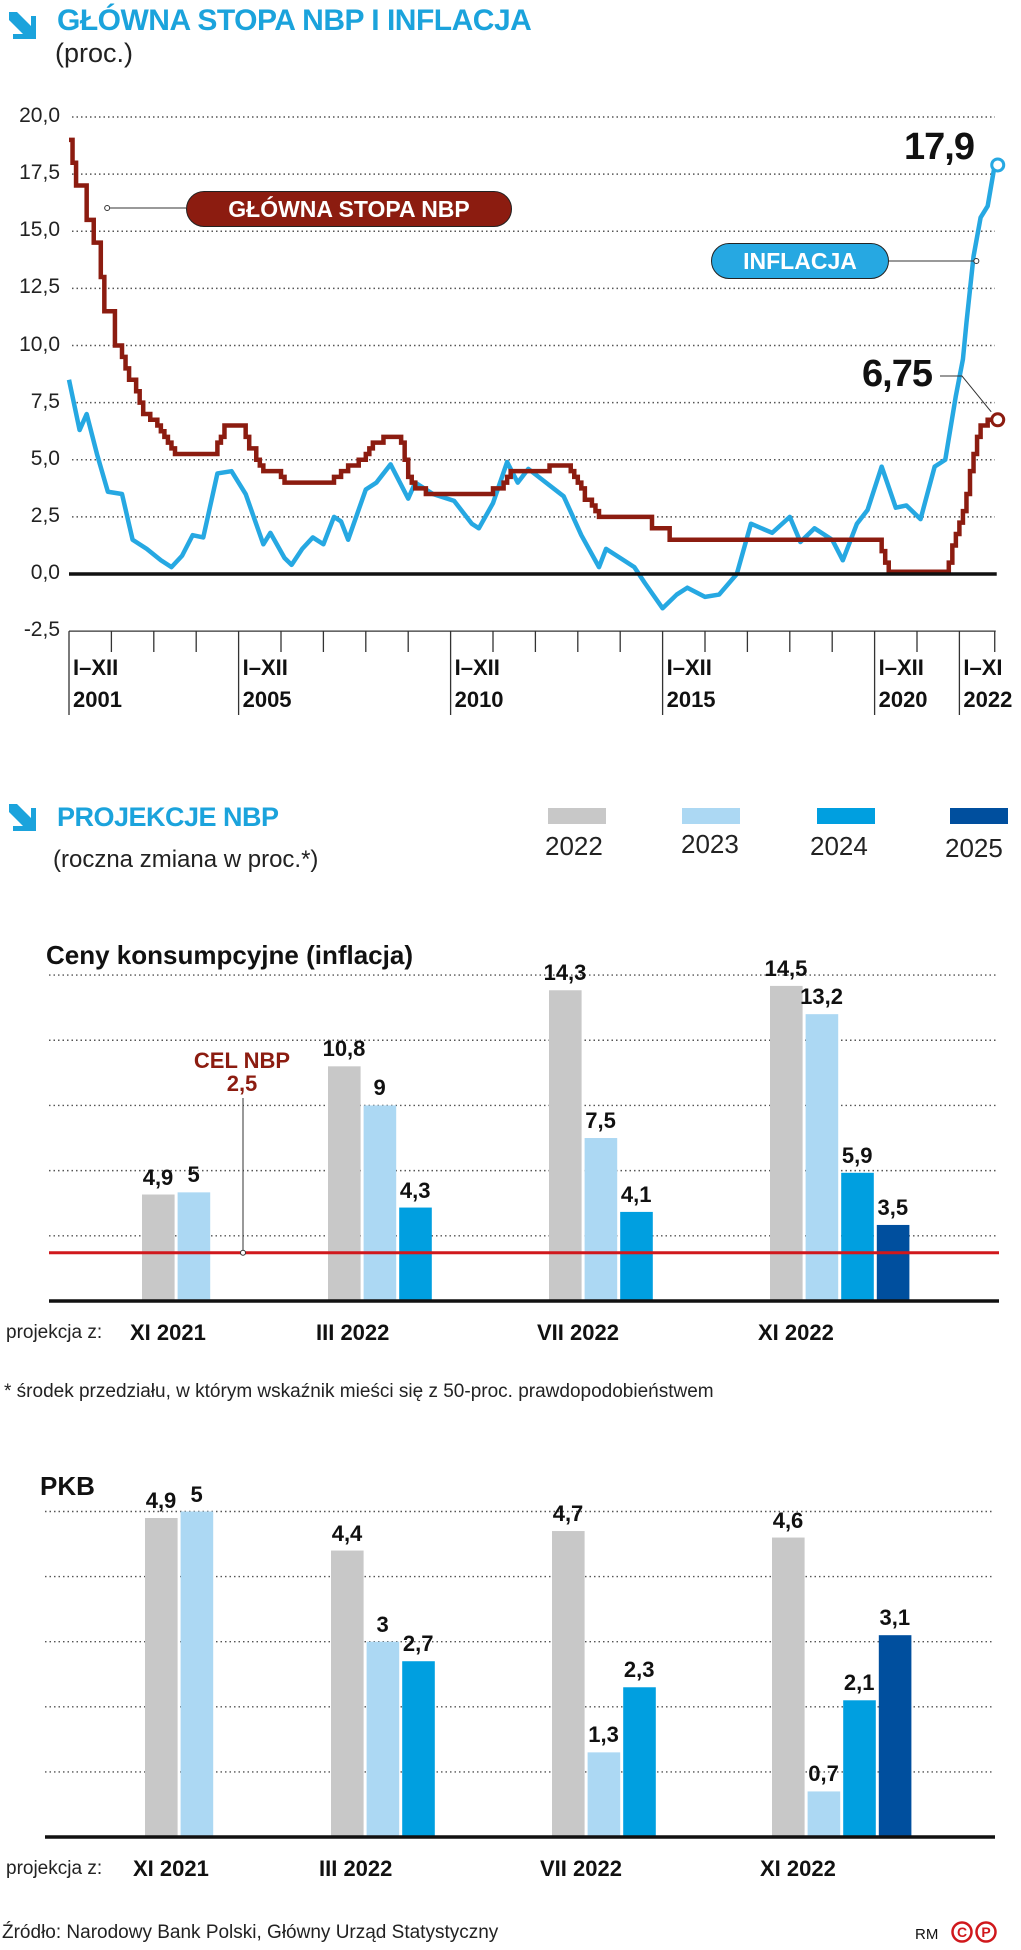 The height and width of the screenshot is (1950, 1021). I want to click on legend-swatch-2023, so click(711, 816).